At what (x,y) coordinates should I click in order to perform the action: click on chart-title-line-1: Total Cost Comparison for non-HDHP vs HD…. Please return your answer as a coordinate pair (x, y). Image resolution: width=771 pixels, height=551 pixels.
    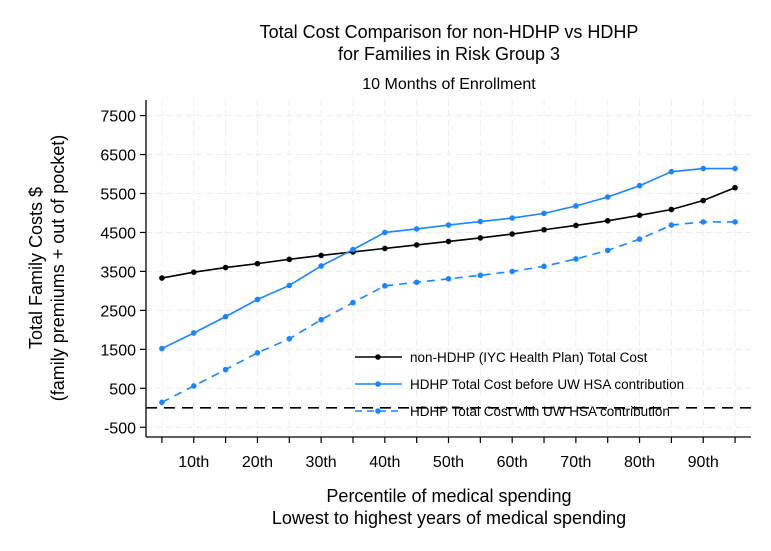
    Looking at the image, I should click on (449, 32).